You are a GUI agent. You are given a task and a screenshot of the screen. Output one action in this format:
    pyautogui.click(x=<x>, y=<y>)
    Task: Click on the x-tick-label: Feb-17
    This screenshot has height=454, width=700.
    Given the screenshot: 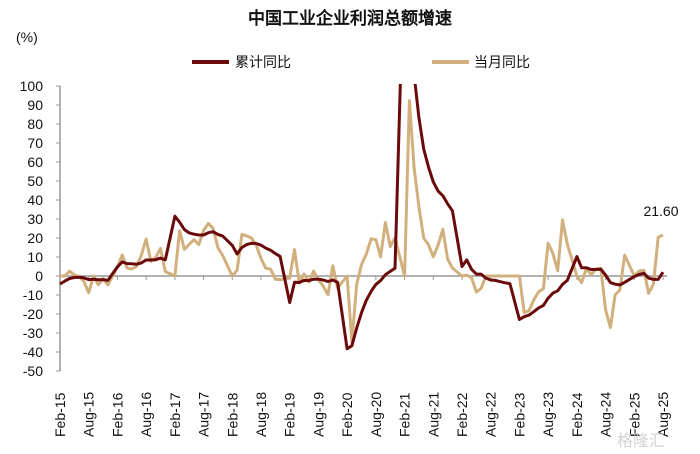 What is the action you would take?
    pyautogui.click(x=175, y=414)
    